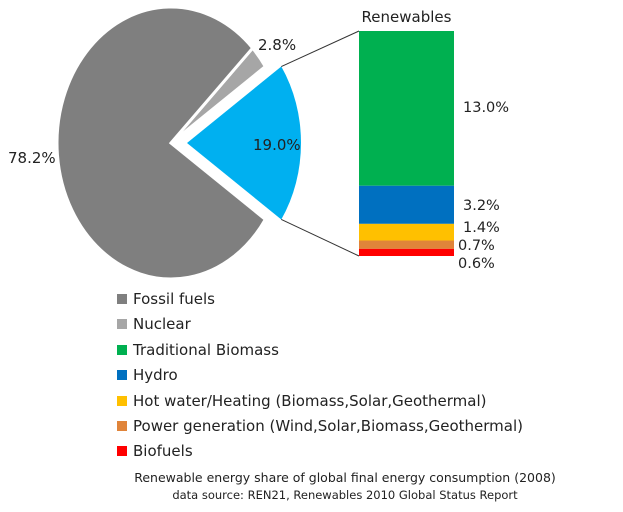 The width and height of the screenshot is (623, 512). Describe the element at coordinates (481, 228) in the screenshot. I see `bar-label: 1.4%` at that location.